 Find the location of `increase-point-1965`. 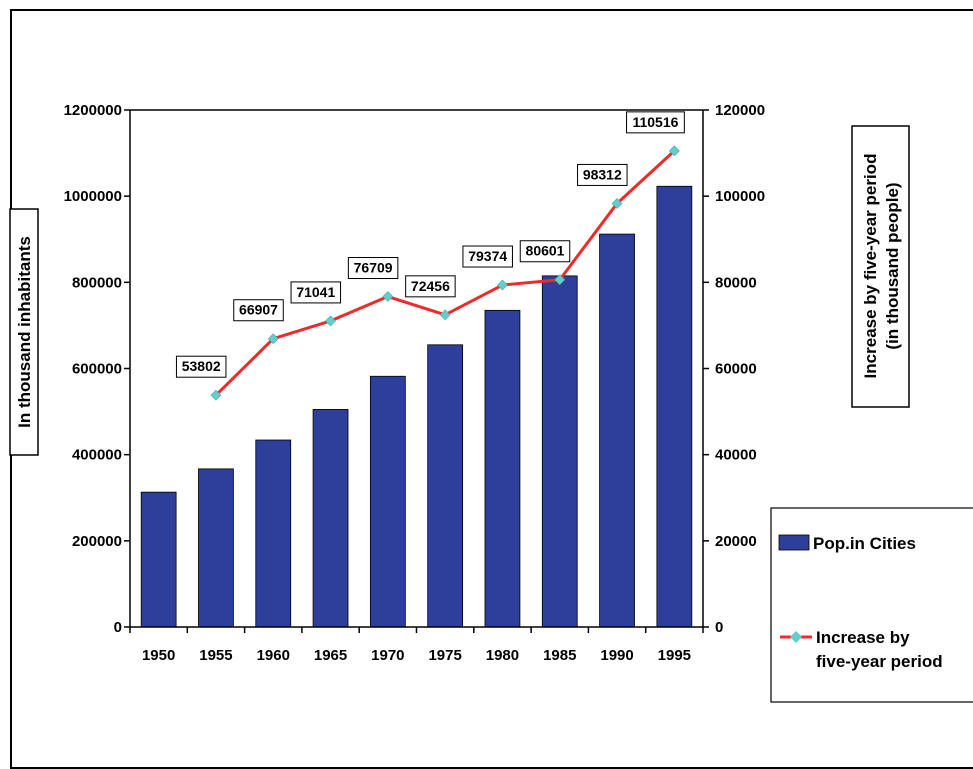

increase-point-1965 is located at coordinates (330, 321).